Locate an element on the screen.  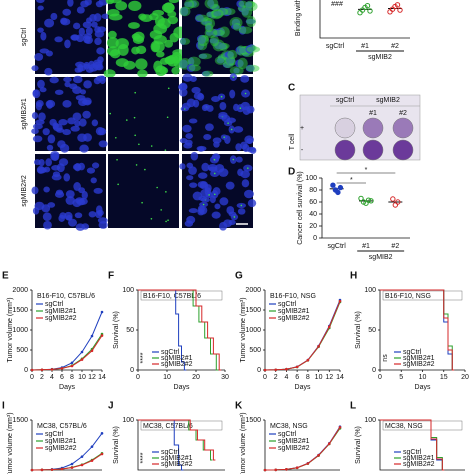
micrograph is located at coordinates (143, 191).